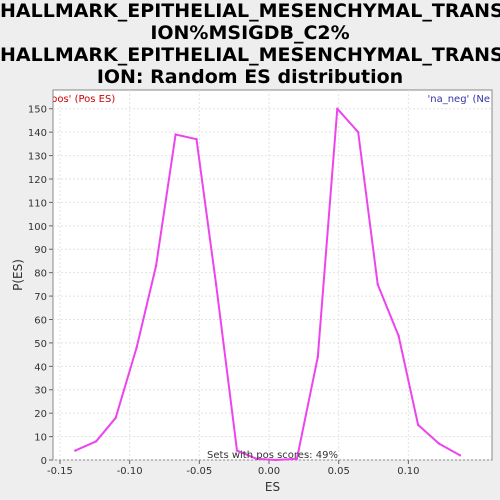 The height and width of the screenshot is (500, 500). What do you see at coordinates (37, 227) in the screenshot?
I see `y-tick-label: 100` at bounding box center [37, 227].